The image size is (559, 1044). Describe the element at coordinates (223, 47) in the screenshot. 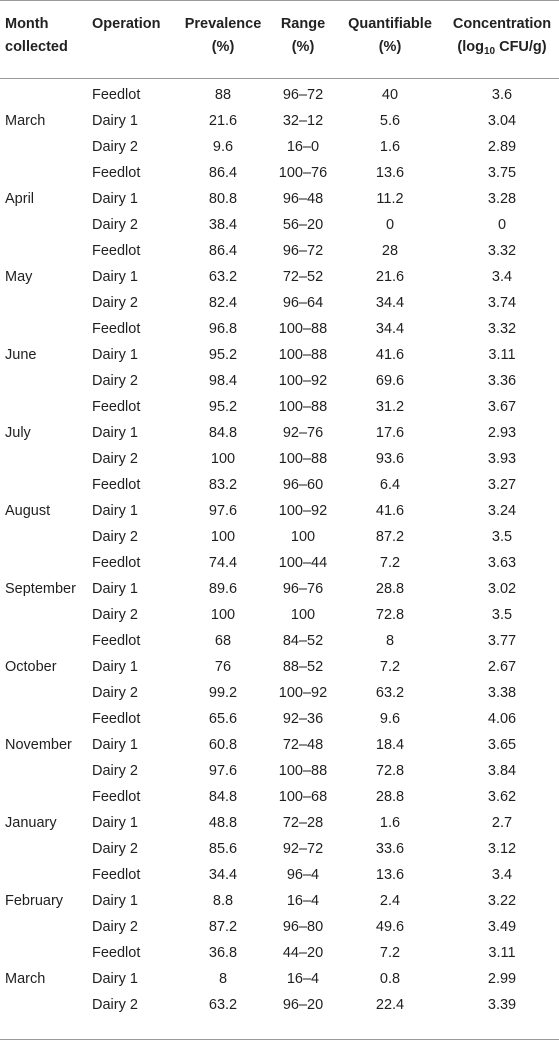

I see `header-prevalence-line2: (%)` at that location.